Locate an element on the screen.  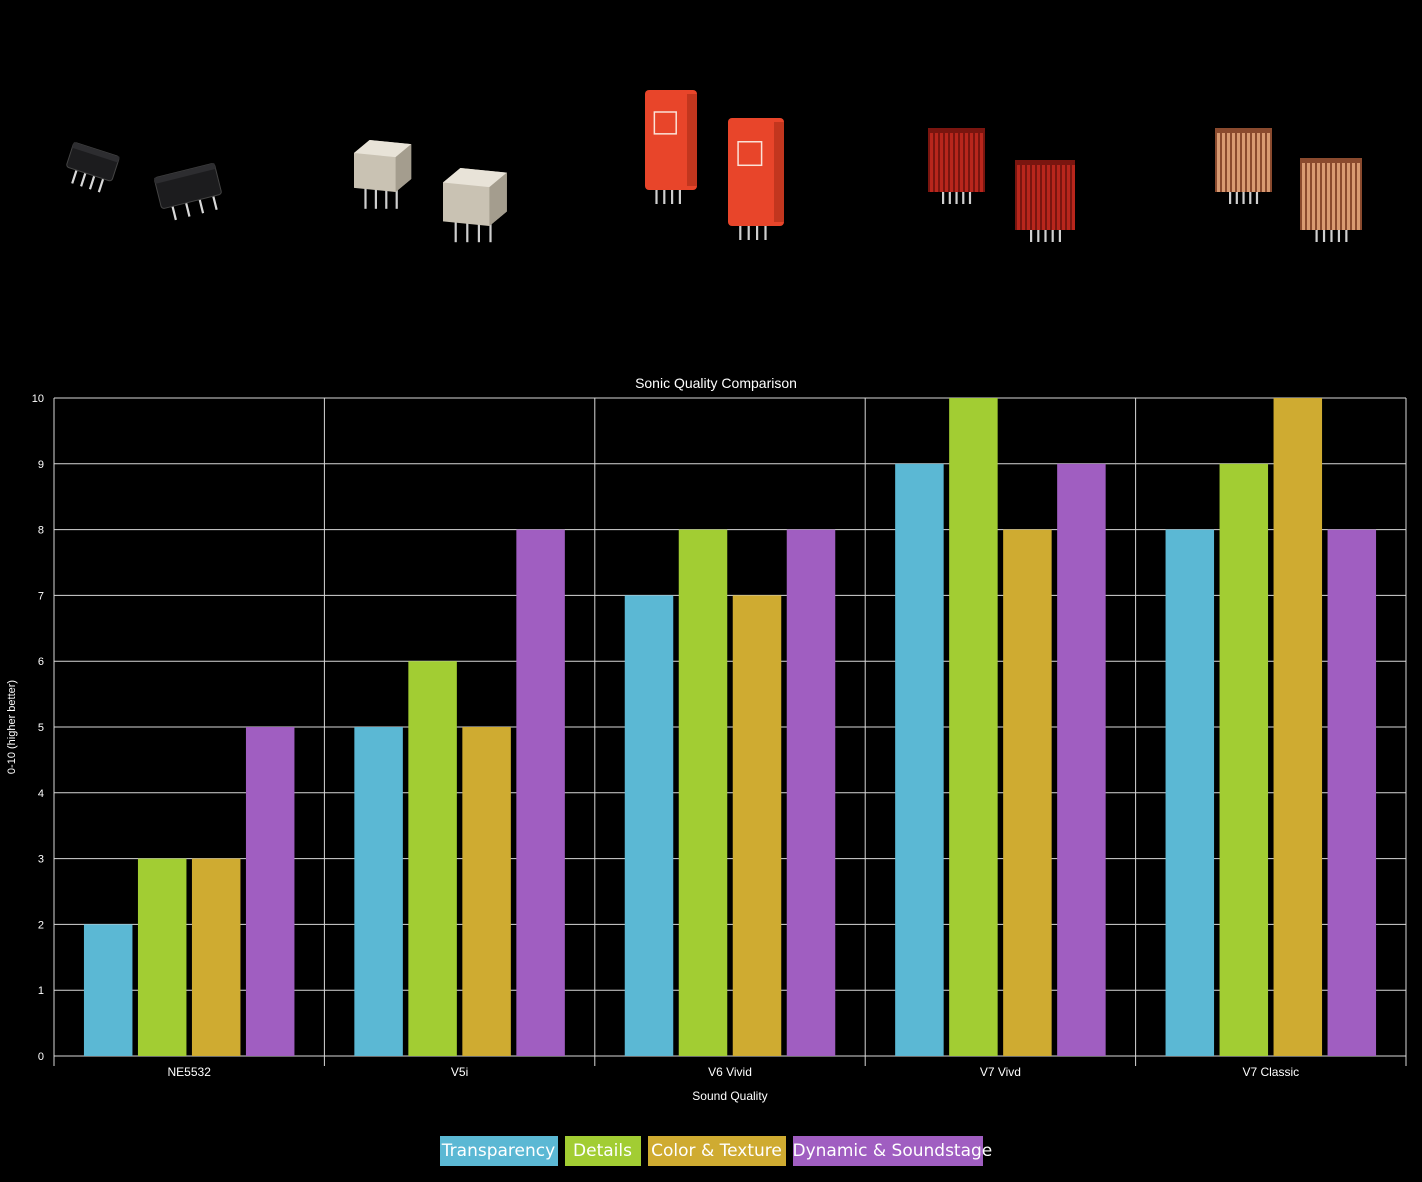
bar-transparency-v7-classic is located at coordinates (1190, 792).